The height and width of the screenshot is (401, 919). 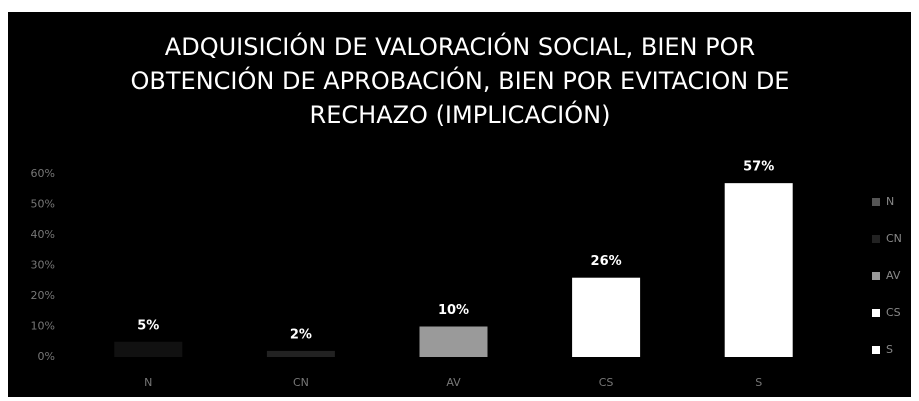 What do you see at coordinates (890, 201) in the screenshot?
I see `legend-label: N` at bounding box center [890, 201].